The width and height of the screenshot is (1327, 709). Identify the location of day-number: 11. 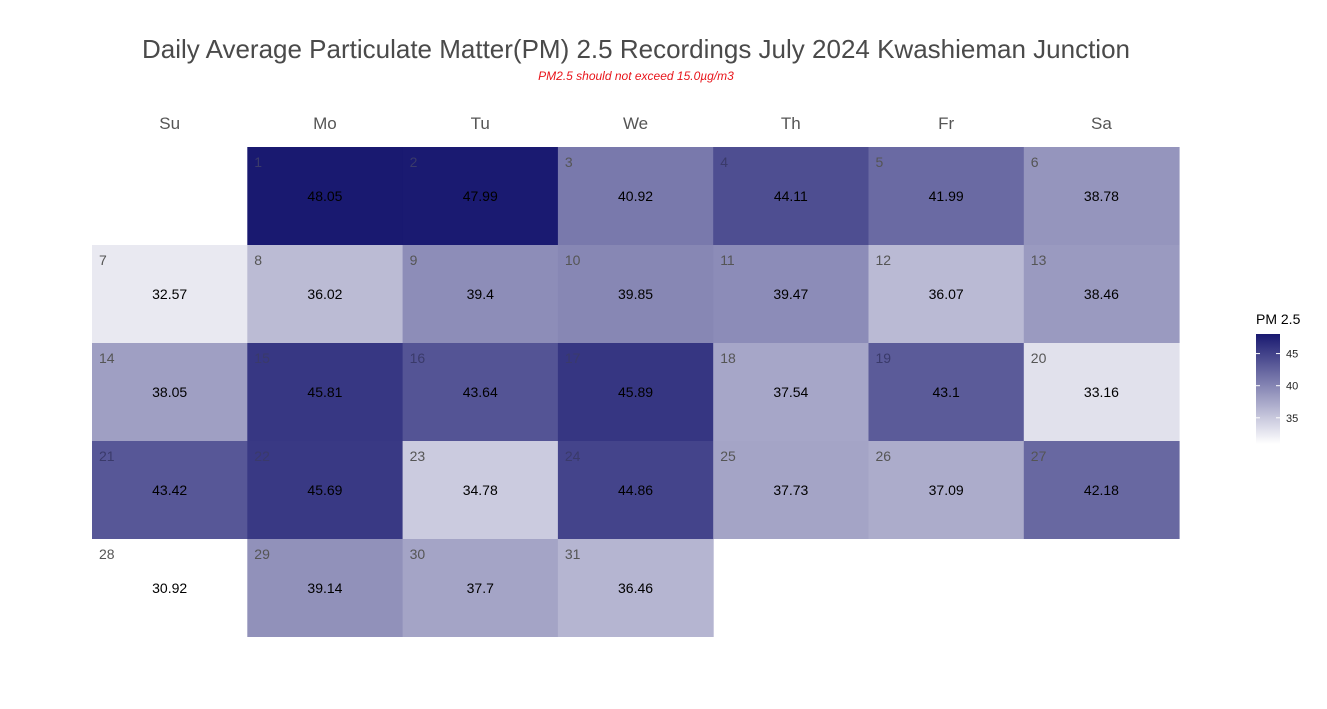
(727, 260).